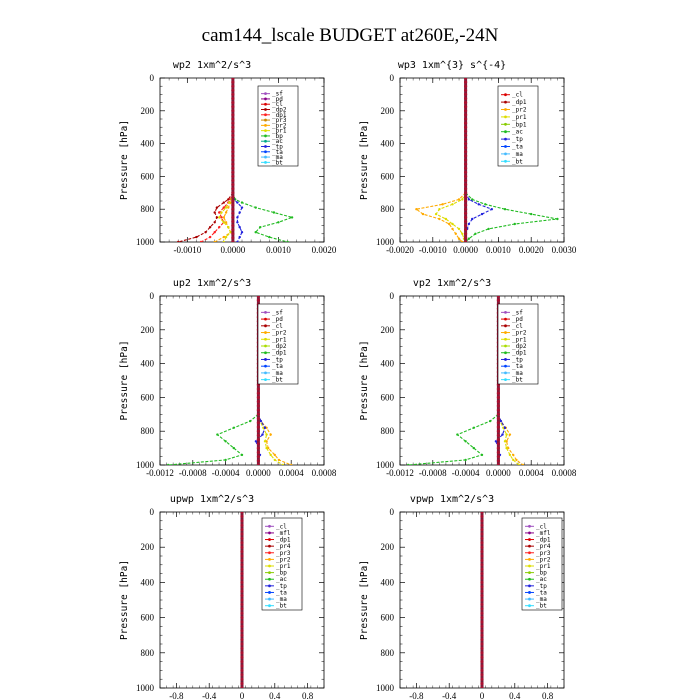  Describe the element at coordinates (281, 573) in the screenshot. I see `legend-label-bp: _bp` at that location.